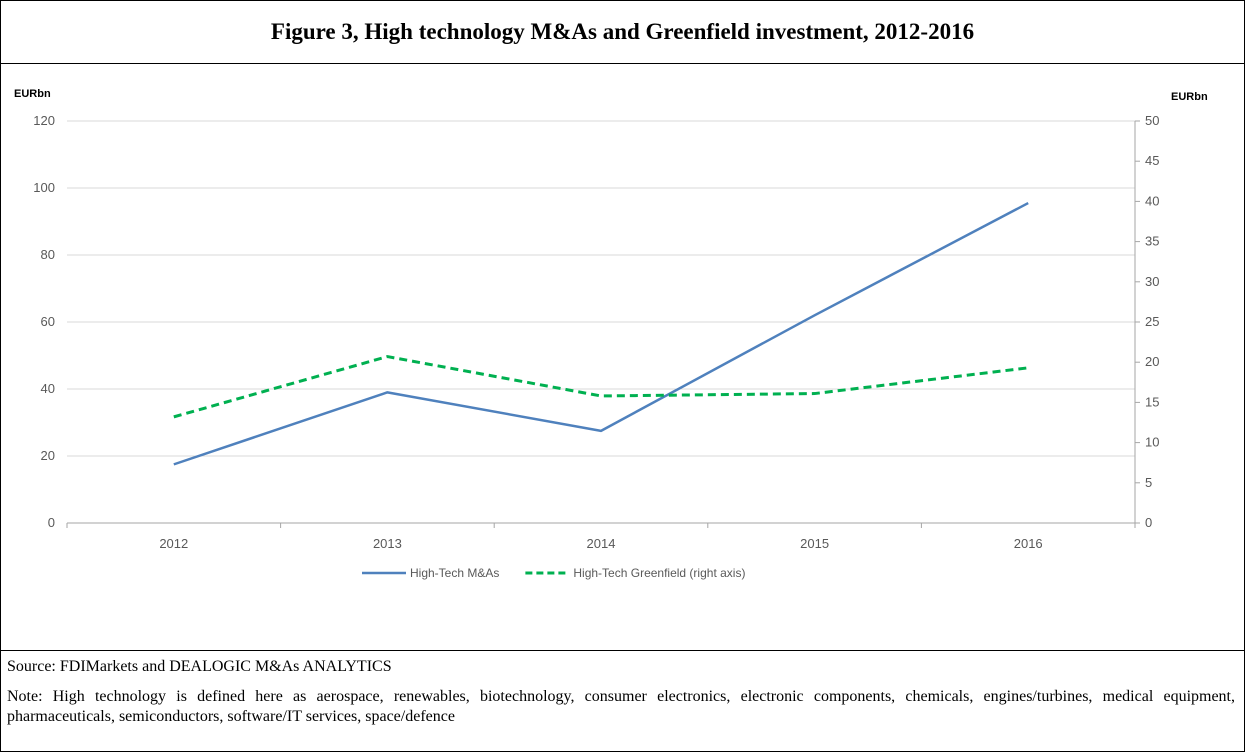 This screenshot has height=752, width=1245. I want to click on right-tick-label: 25, so click(1152, 321).